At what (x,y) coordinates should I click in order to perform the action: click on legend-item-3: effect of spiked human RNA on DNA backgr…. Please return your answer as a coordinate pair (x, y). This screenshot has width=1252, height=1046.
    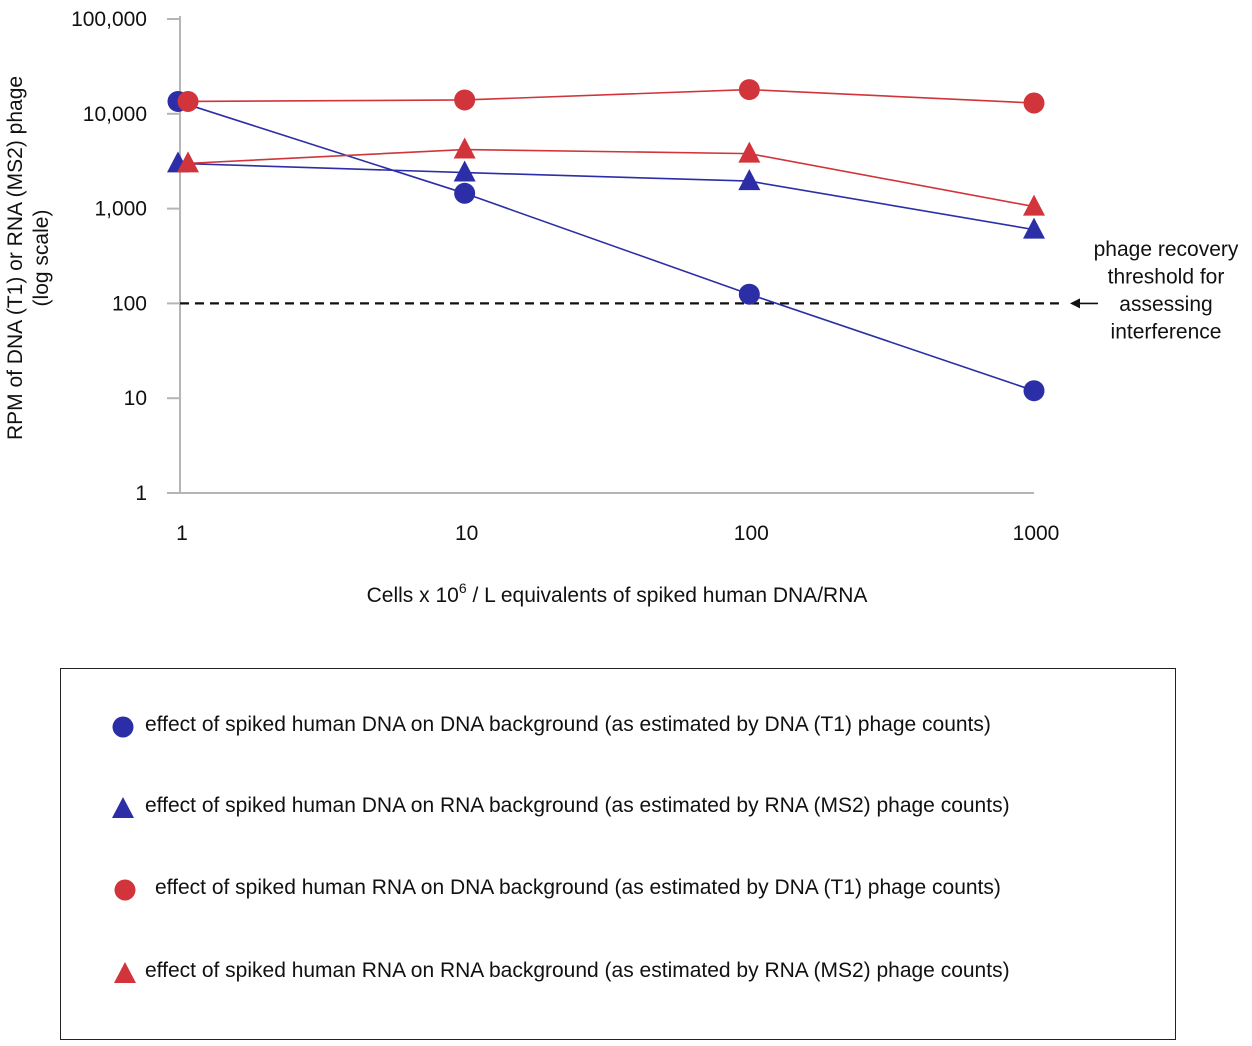
    Looking at the image, I should click on (618, 890).